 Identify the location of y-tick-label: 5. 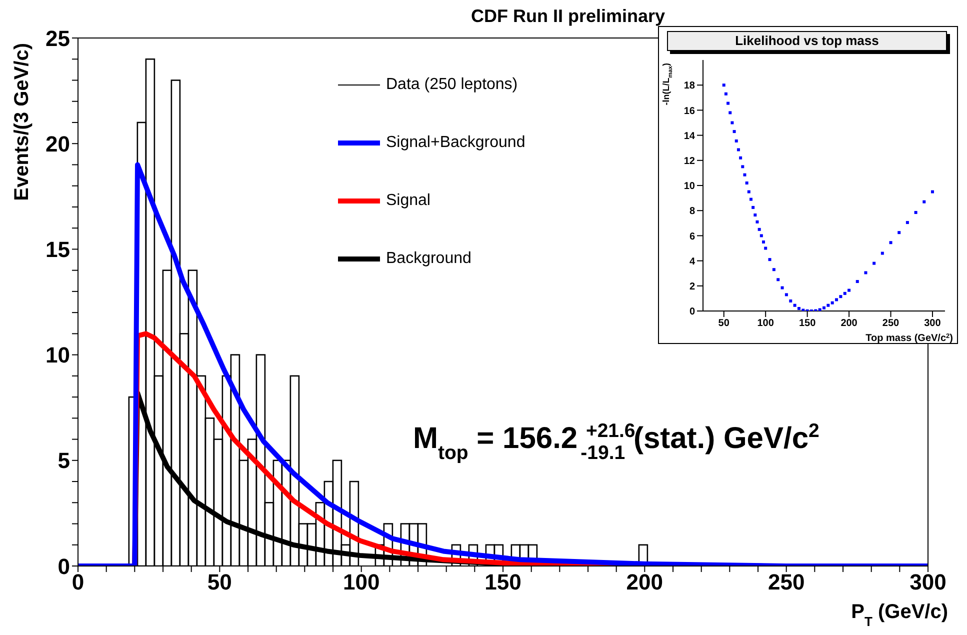
(64, 461).